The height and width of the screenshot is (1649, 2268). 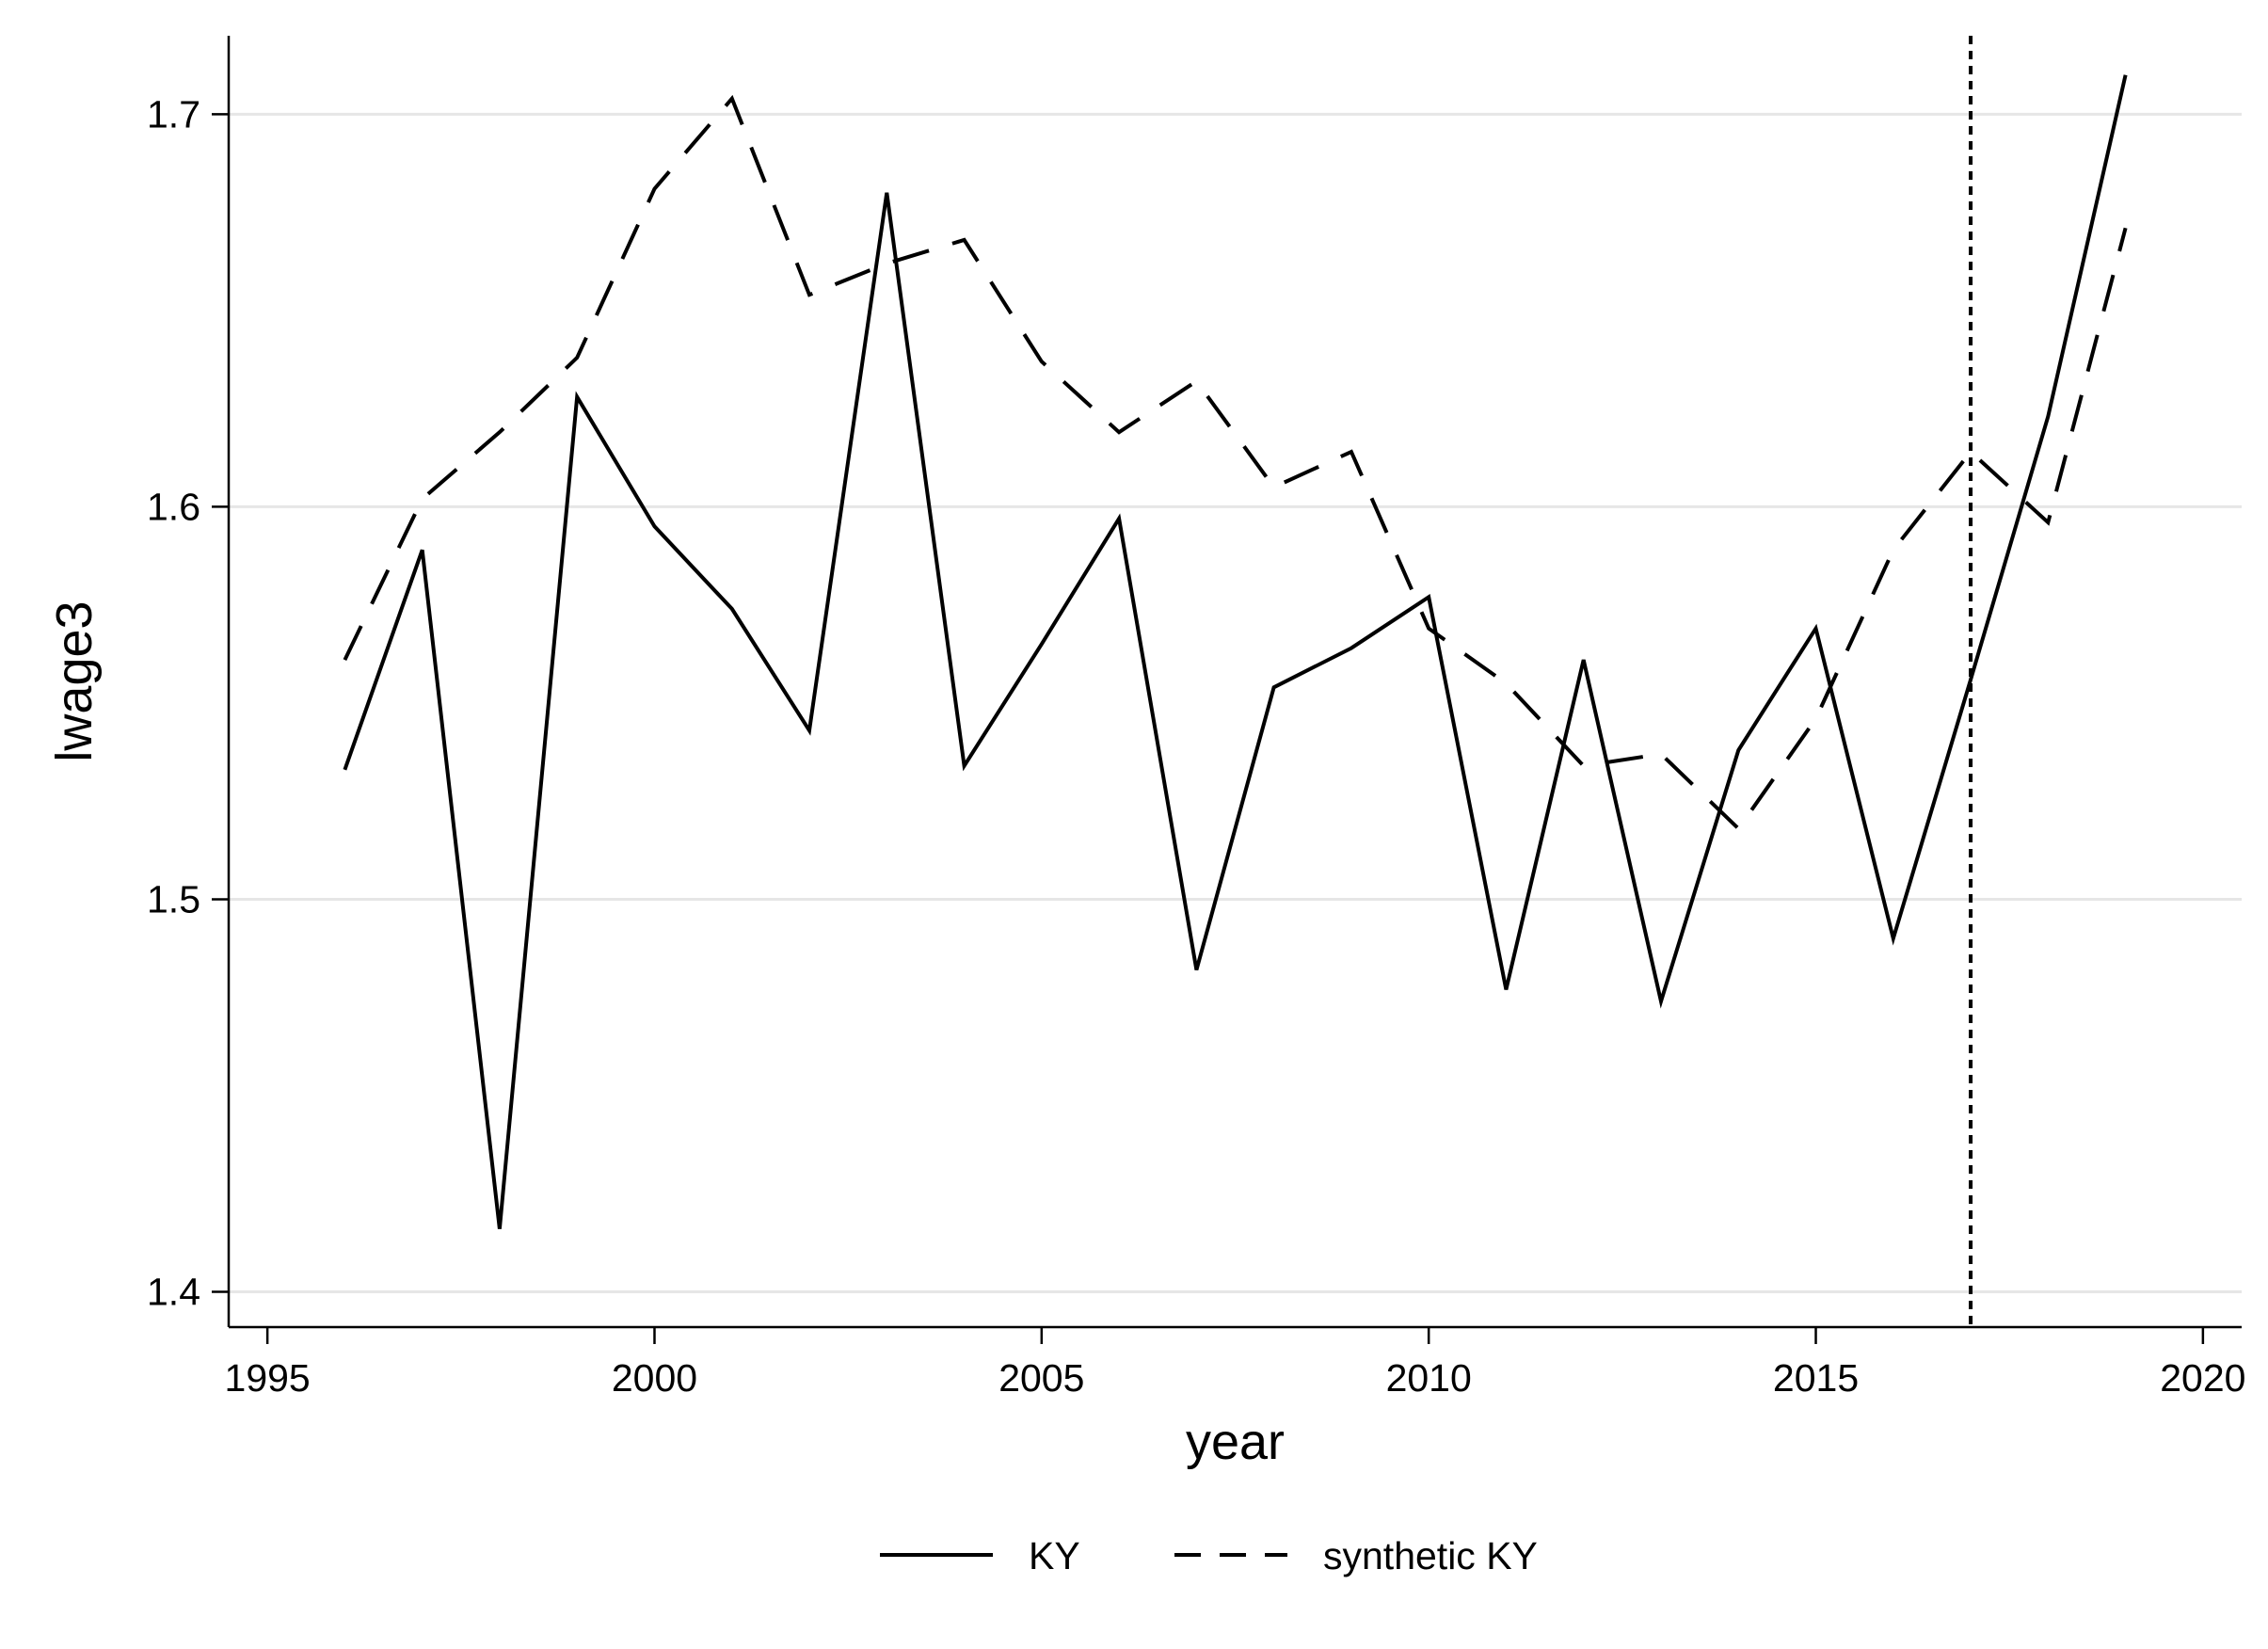 What do you see at coordinates (268, 1378) in the screenshot?
I see `x-tick-label-0: 1995` at bounding box center [268, 1378].